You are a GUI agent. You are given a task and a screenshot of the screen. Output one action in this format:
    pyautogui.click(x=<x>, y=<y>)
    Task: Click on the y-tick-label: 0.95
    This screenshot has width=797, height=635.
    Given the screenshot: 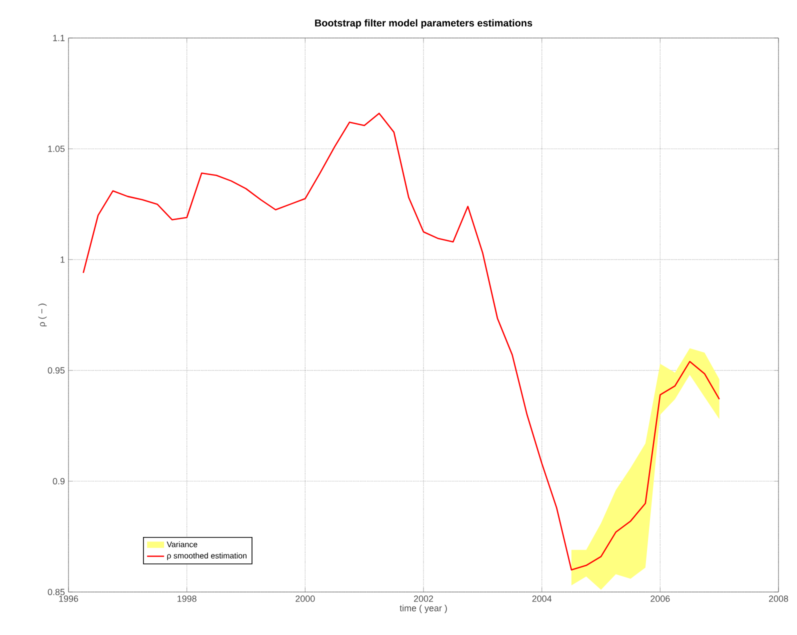 What is the action you would take?
    pyautogui.click(x=56, y=370)
    